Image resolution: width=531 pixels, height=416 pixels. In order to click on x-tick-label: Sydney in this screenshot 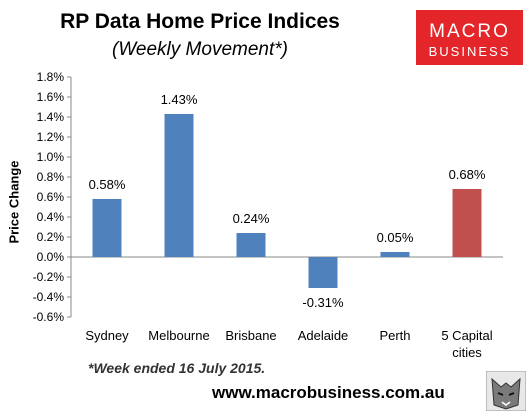, I will do `click(107, 335)`.